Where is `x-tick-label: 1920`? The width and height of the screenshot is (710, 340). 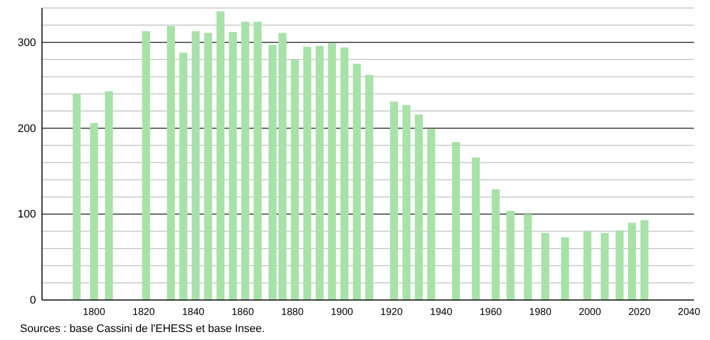 x-tick-label: 1920 is located at coordinates (392, 312).